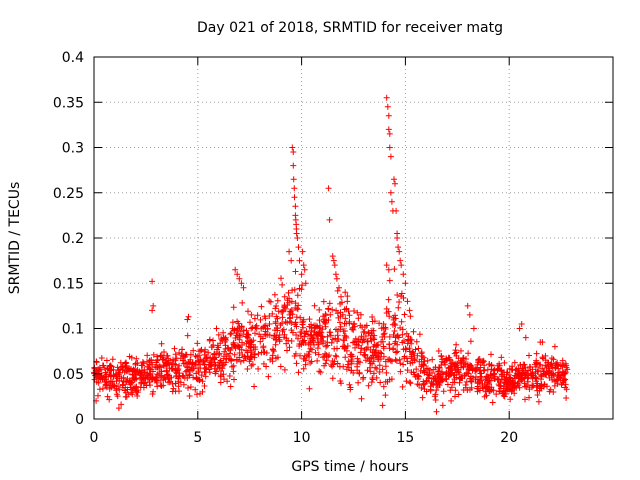 Image resolution: width=640 pixels, height=480 pixels. What do you see at coordinates (68, 375) in the screenshot?
I see `y-tick-label: 0.05` at bounding box center [68, 375].